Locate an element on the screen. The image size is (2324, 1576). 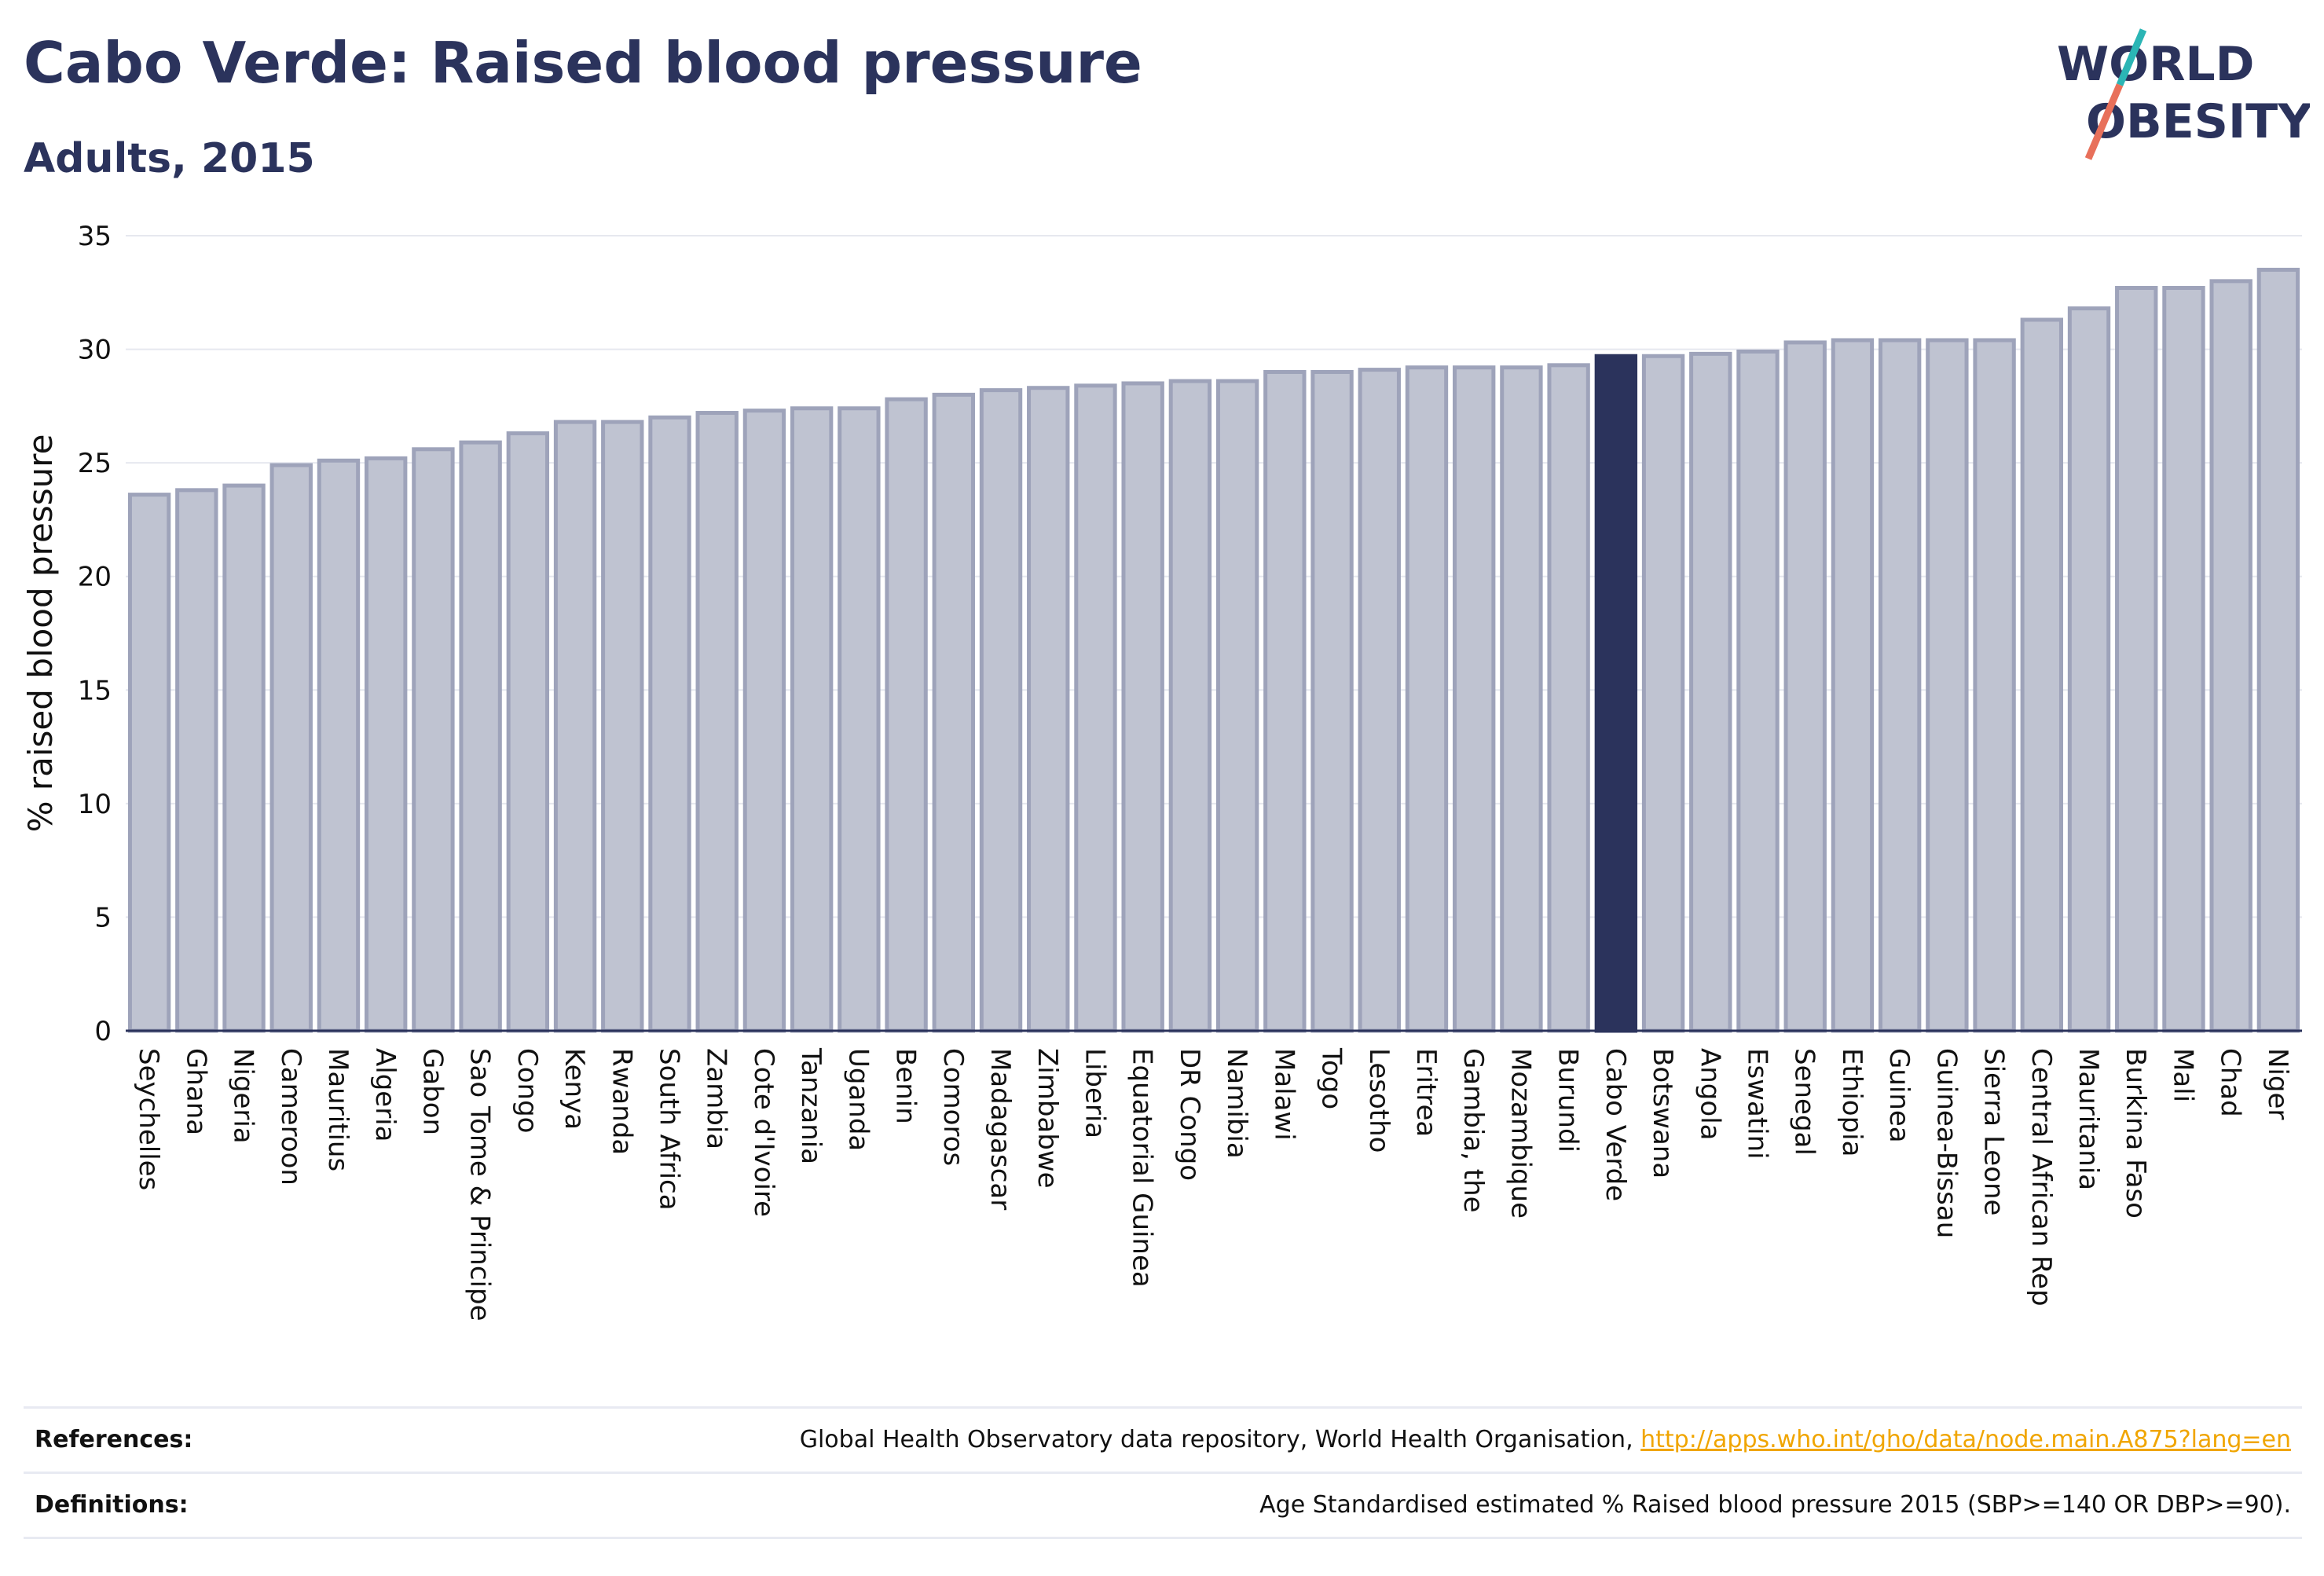
x-tick-label: Seychelles is located at coordinates (148, 1119).